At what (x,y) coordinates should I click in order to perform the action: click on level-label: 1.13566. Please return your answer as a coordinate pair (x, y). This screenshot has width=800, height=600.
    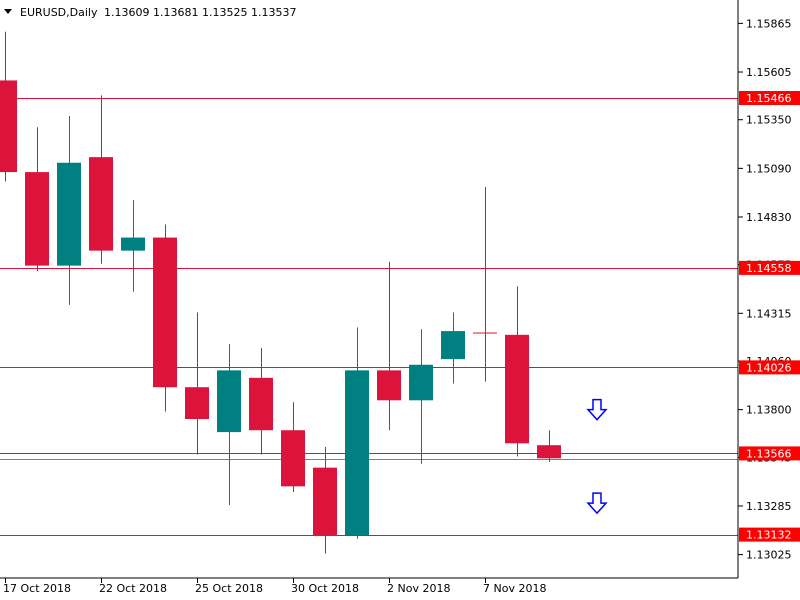
    Looking at the image, I should click on (769, 453).